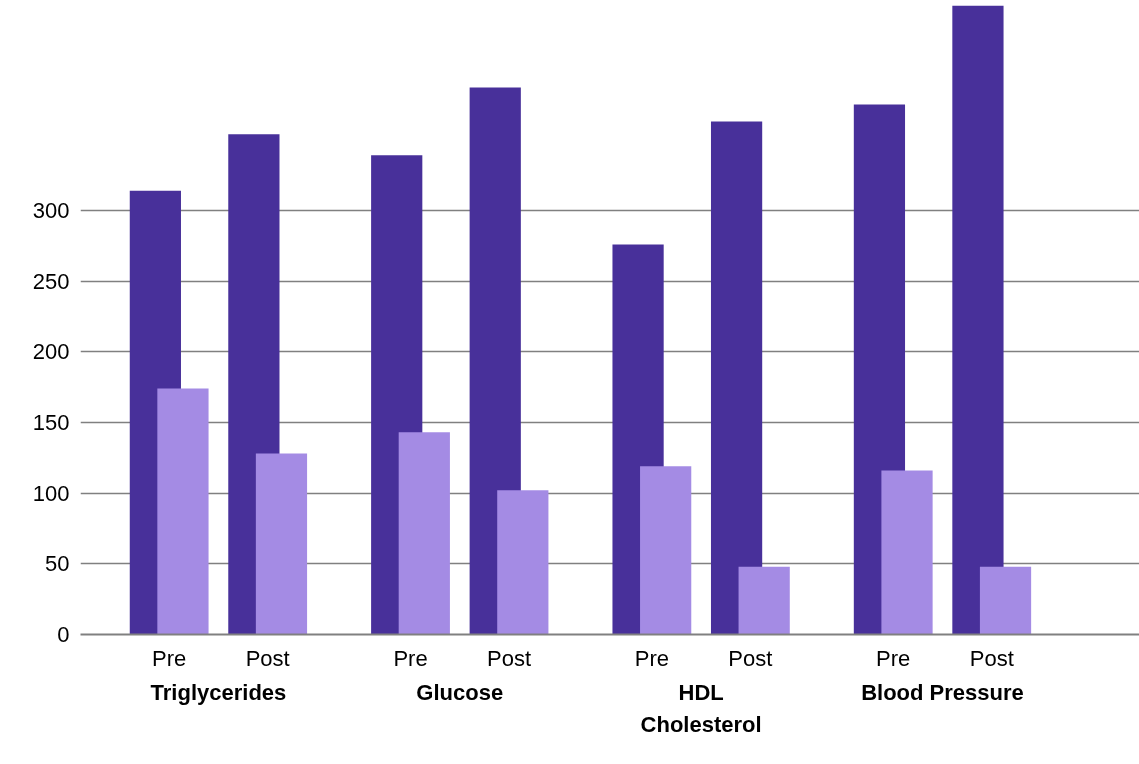 The image size is (1139, 764). Describe the element at coordinates (460, 692) in the screenshot. I see `text: Glucose` at that location.